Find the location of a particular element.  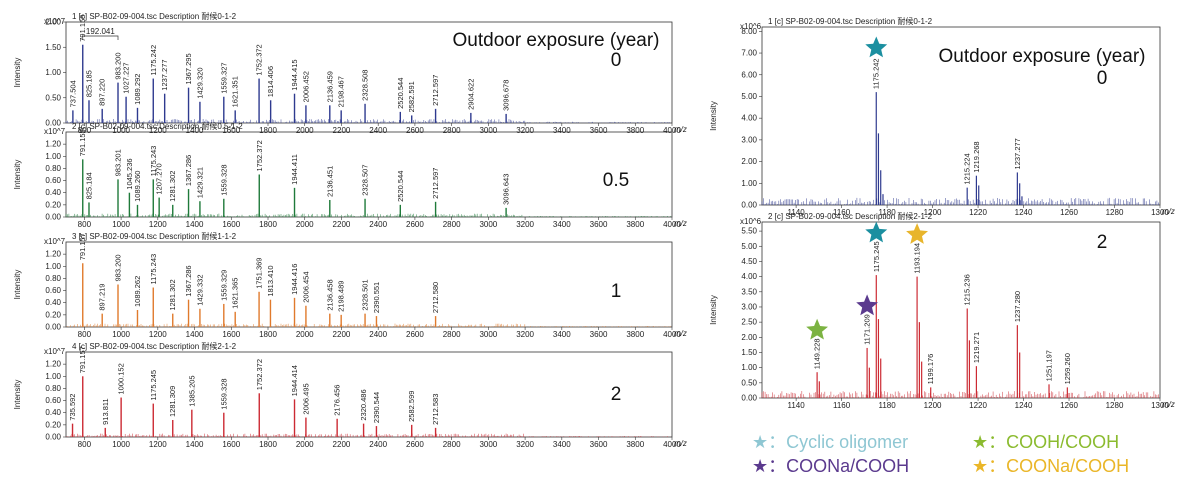

peak-label: 1027.227 is located at coordinates (126, 77).